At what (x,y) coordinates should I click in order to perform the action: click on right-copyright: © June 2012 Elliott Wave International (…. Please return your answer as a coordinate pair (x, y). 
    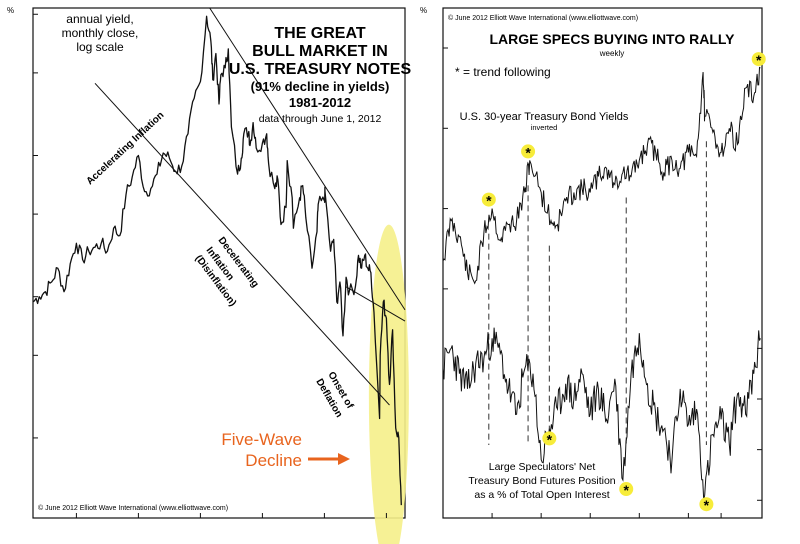
    Looking at the image, I should click on (543, 18).